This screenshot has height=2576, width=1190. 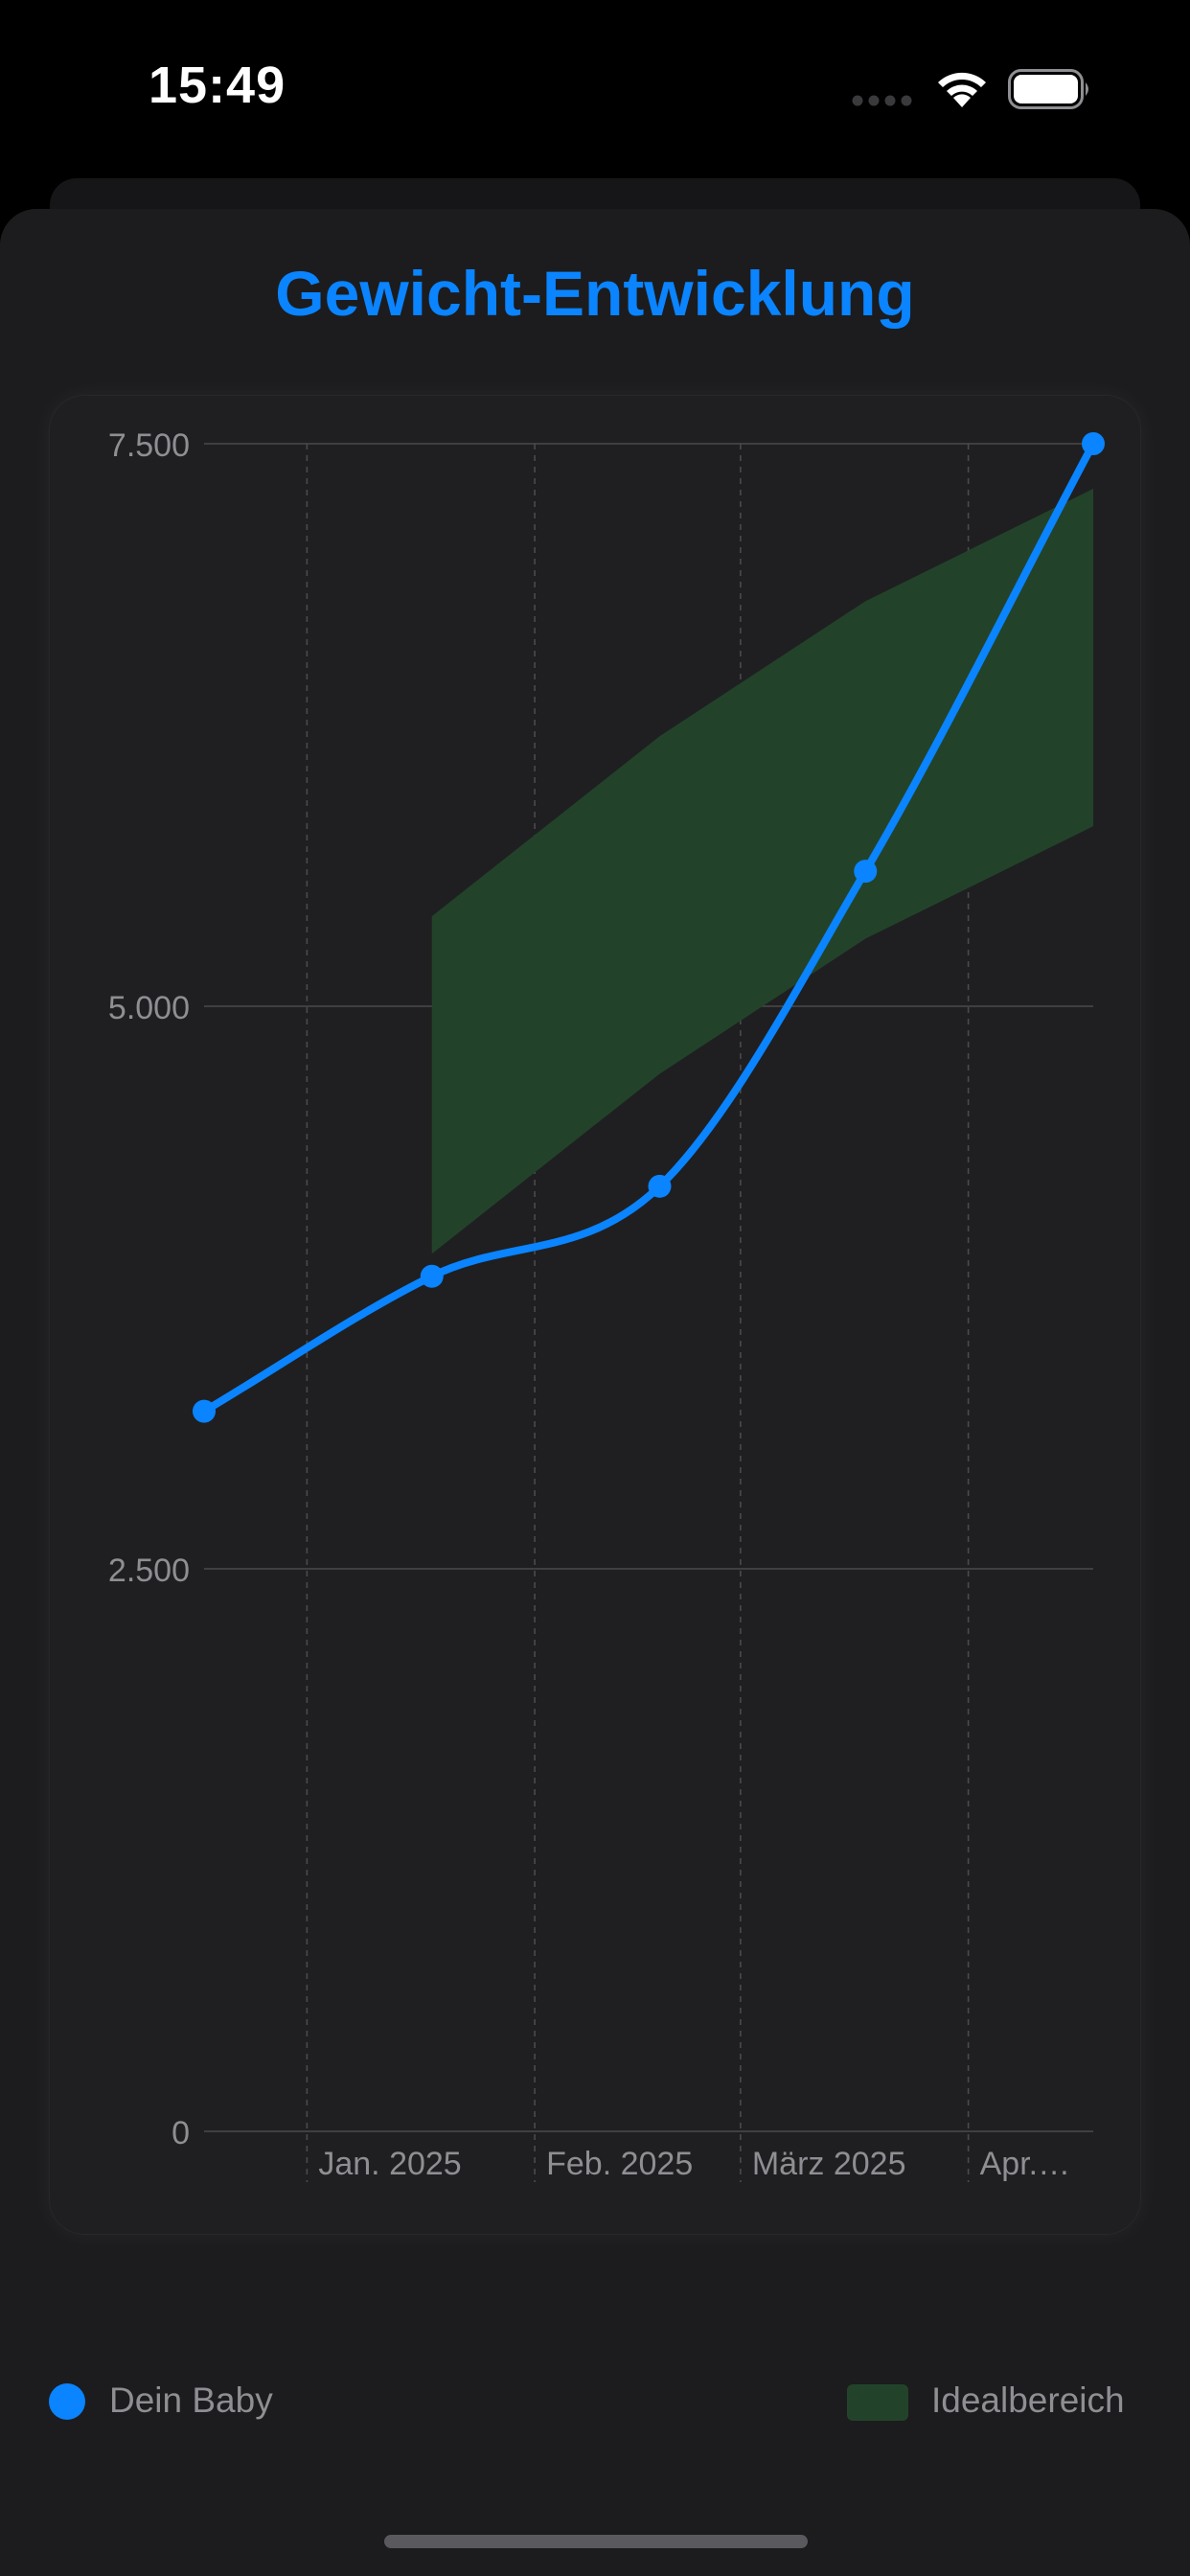 What do you see at coordinates (149, 1008) in the screenshot?
I see `y-tick-label: 5.000` at bounding box center [149, 1008].